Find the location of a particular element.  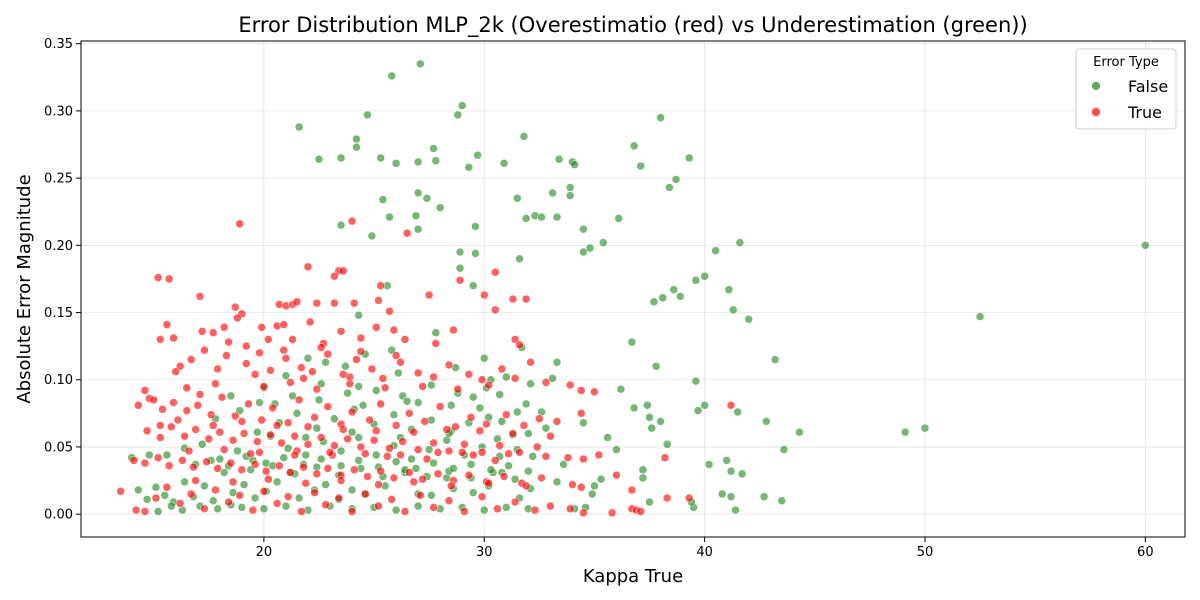

x-tick-label: 50 is located at coordinates (925, 552).